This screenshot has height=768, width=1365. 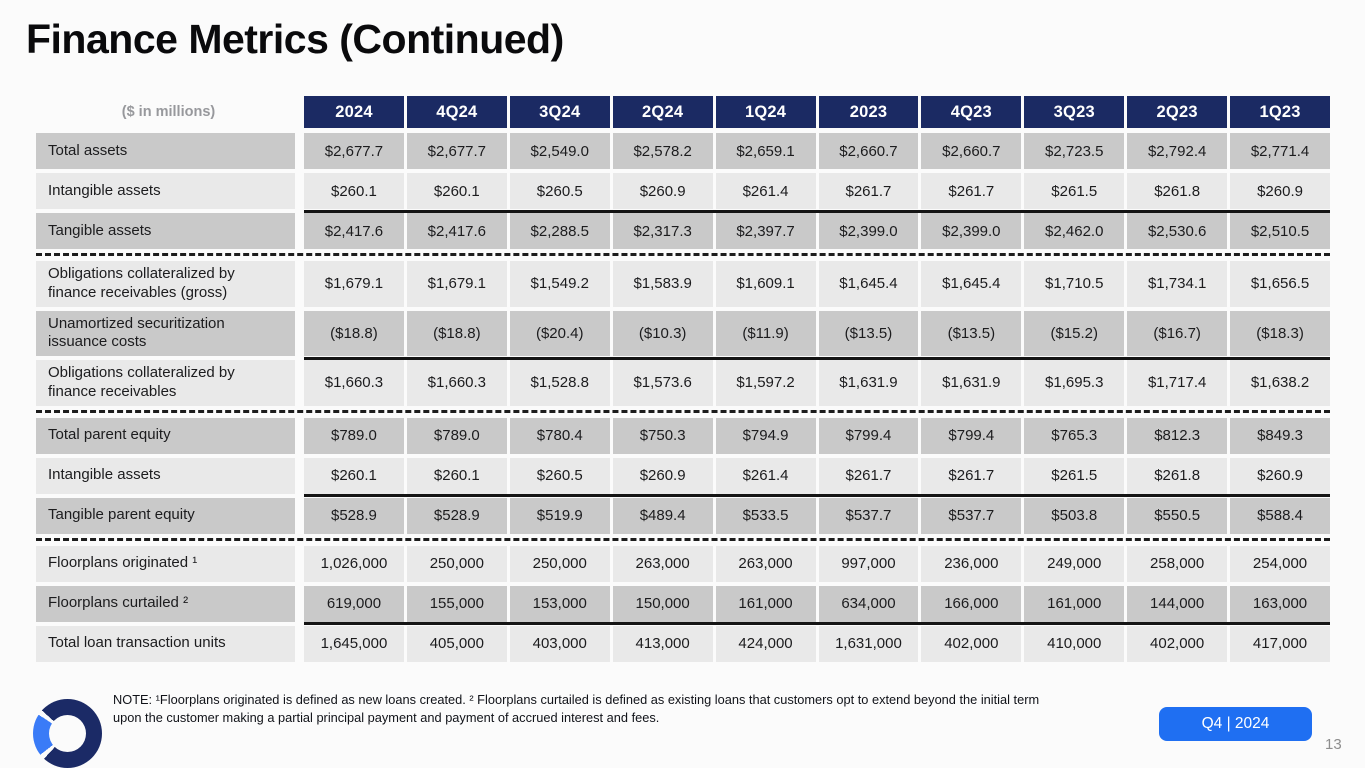 What do you see at coordinates (559, 191) in the screenshot?
I see `cell-value: $260.5` at bounding box center [559, 191].